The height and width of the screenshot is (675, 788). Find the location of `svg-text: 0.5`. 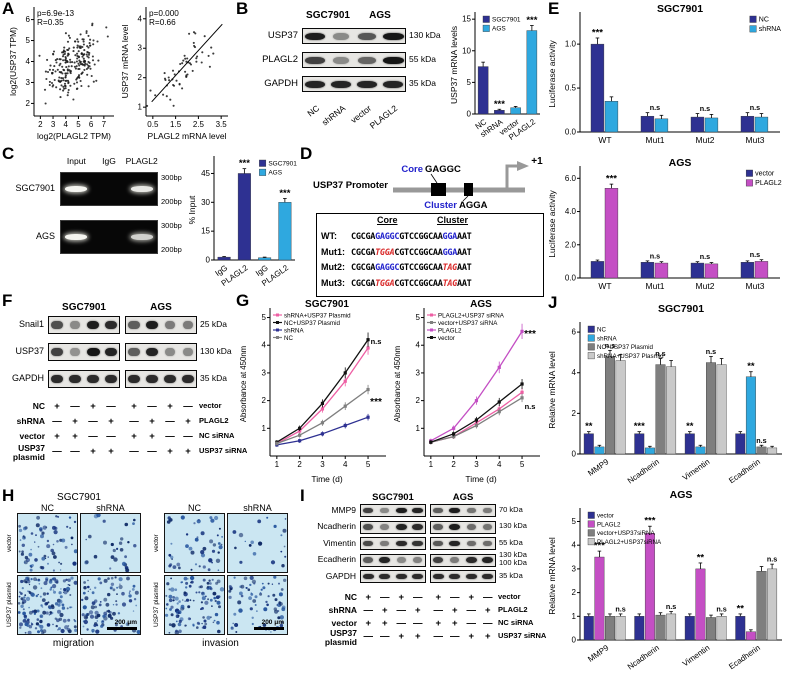

svg-text: 0.5 is located at coordinates (571, 88).